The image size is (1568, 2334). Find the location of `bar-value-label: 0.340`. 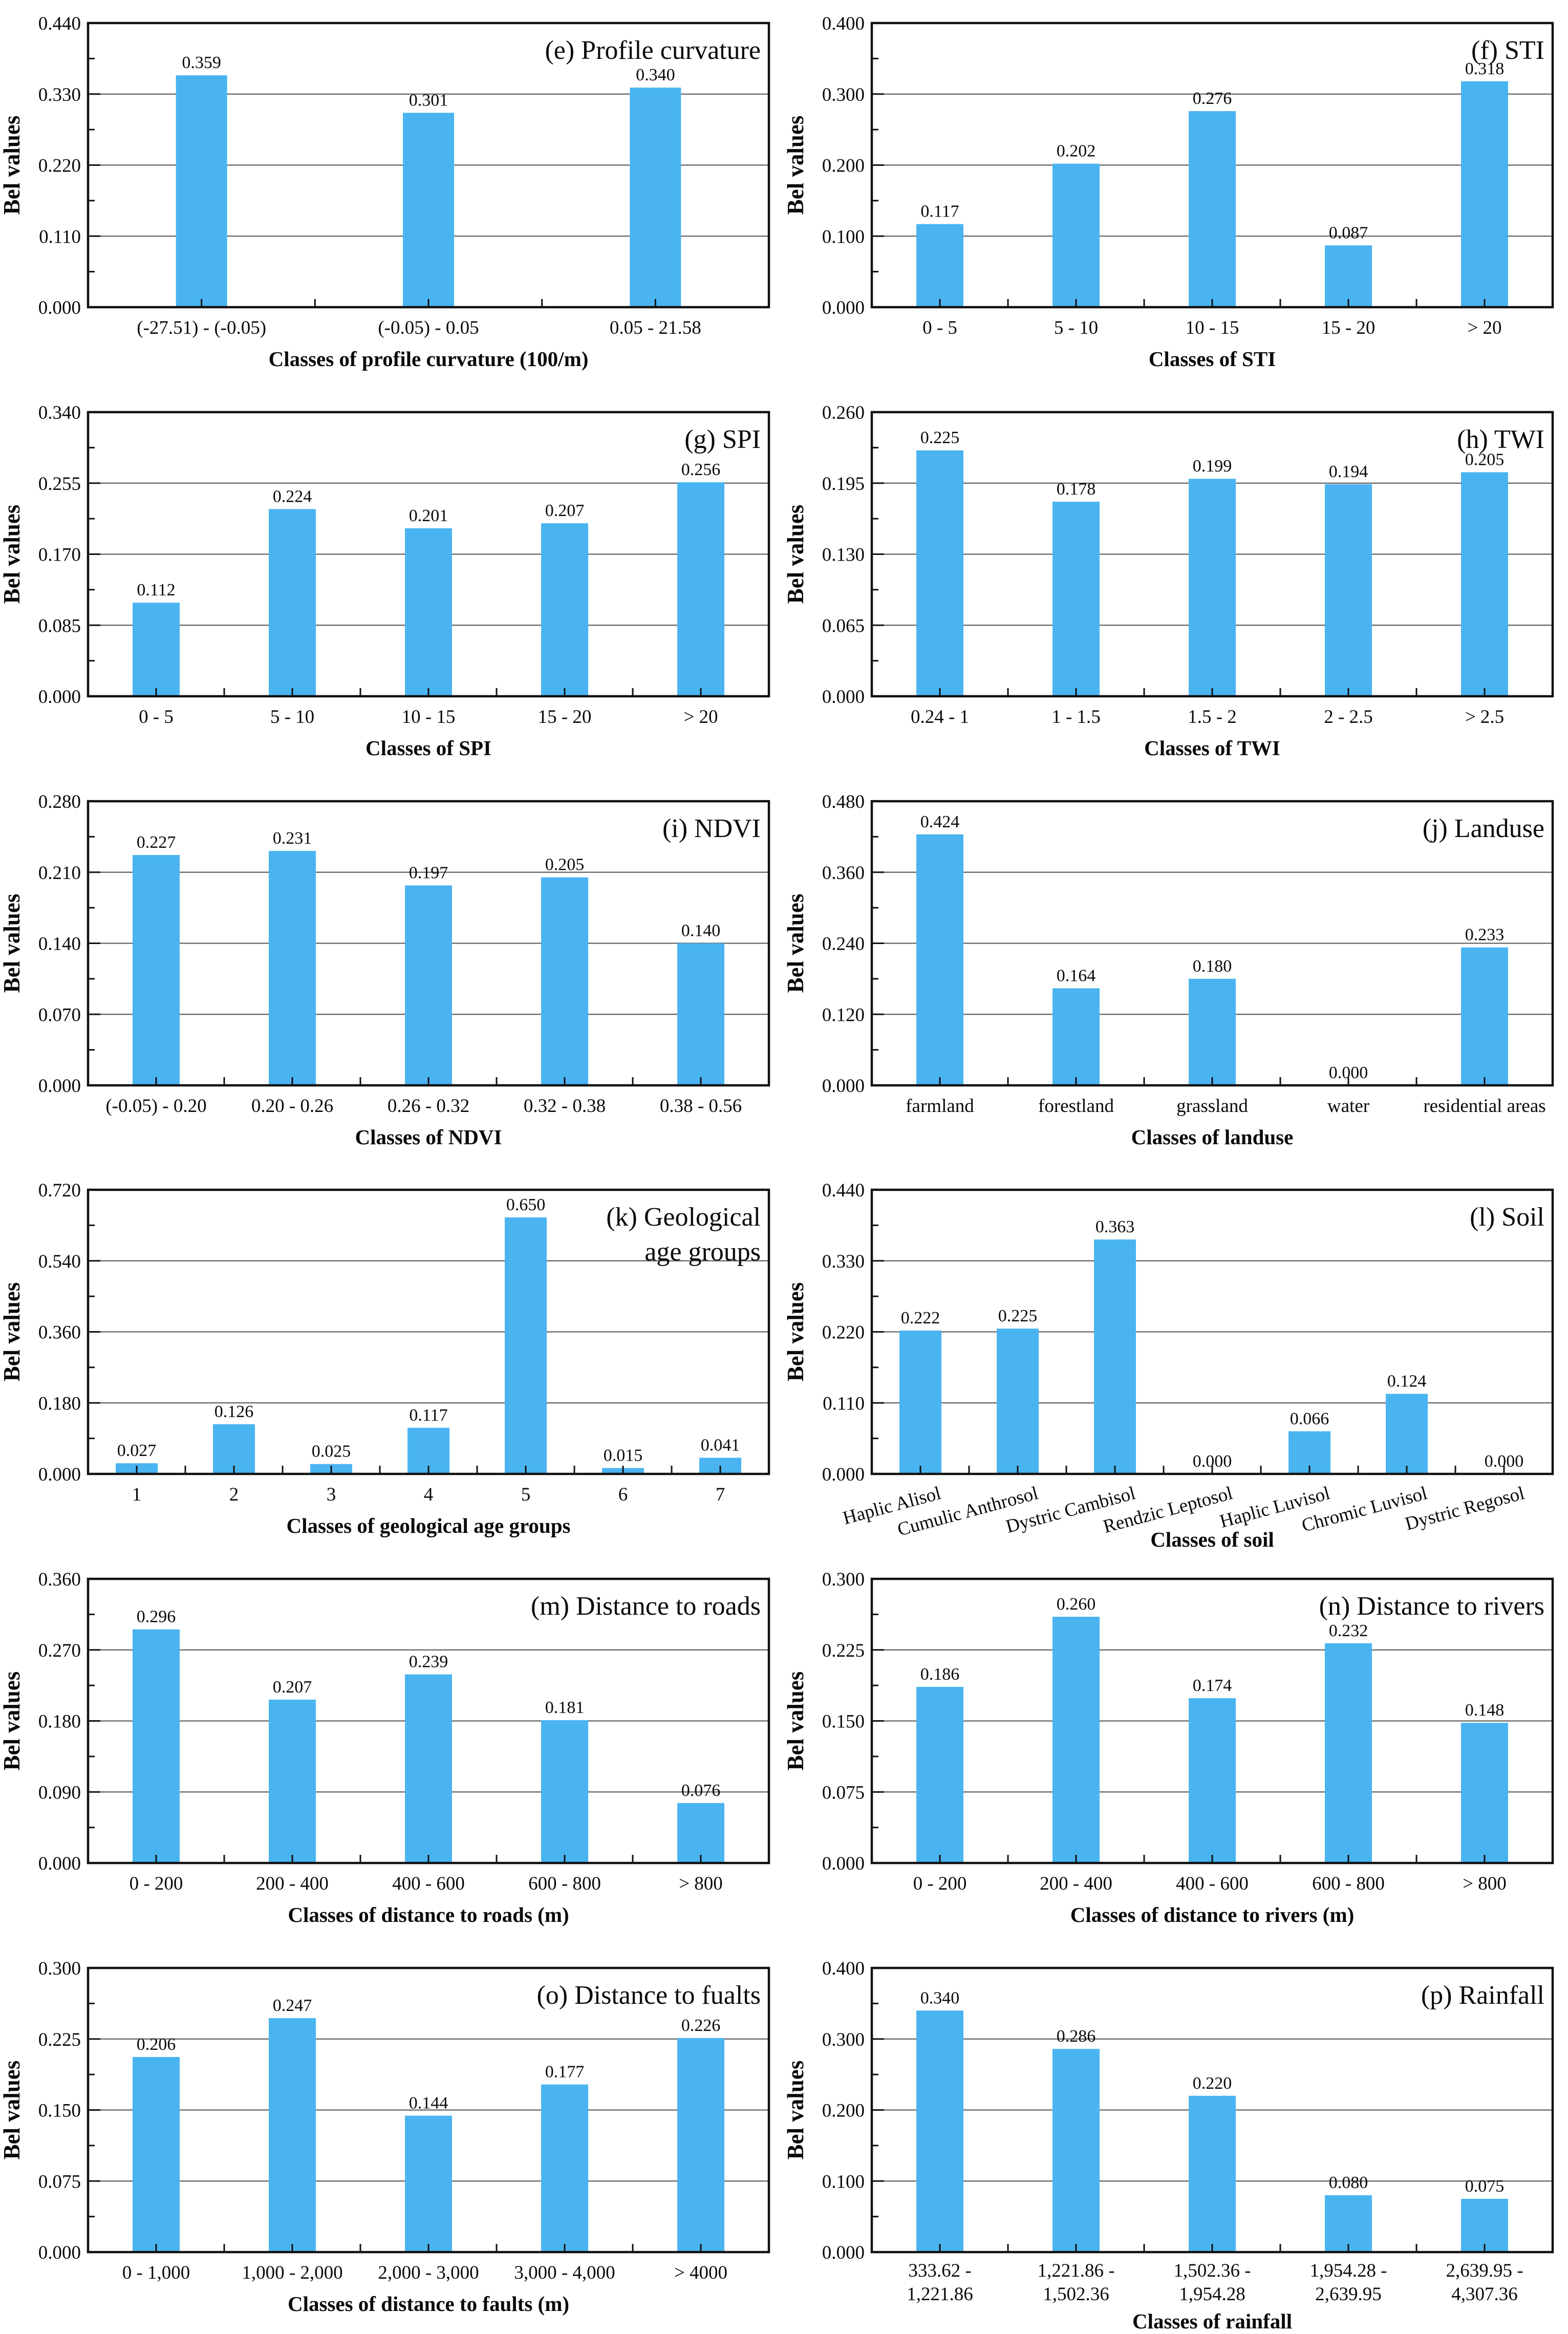

bar-value-label: 0.340 is located at coordinates (940, 1997).